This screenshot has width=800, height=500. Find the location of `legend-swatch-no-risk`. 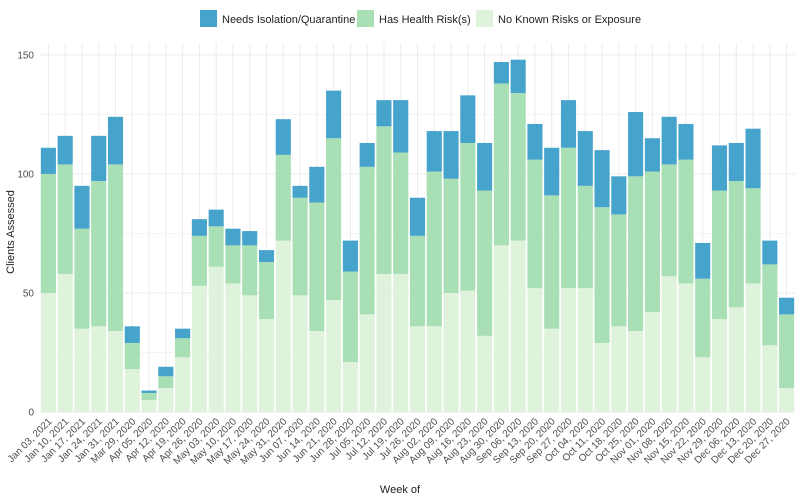

legend-swatch-no-risk is located at coordinates (484, 18).